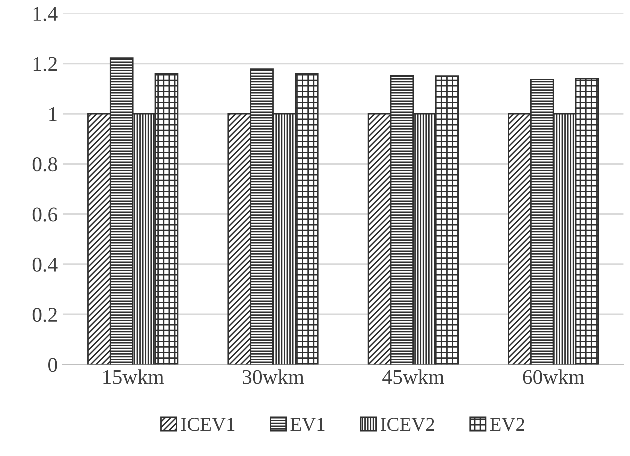  Describe the element at coordinates (45, 215) in the screenshot. I see `y-tick-label: 0.6` at that location.